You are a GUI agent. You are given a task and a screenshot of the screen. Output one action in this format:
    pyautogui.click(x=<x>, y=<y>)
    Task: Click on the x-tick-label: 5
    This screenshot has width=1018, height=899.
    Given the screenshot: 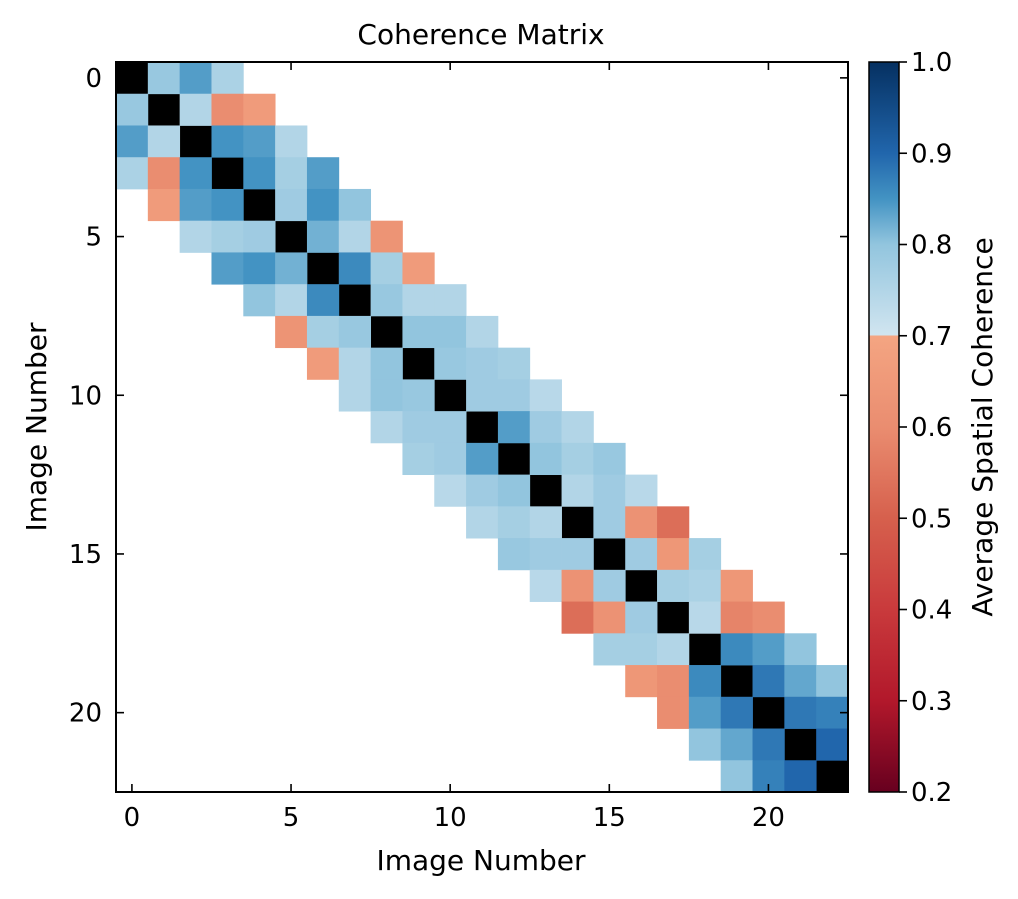 What is the action you would take?
    pyautogui.click(x=291, y=818)
    